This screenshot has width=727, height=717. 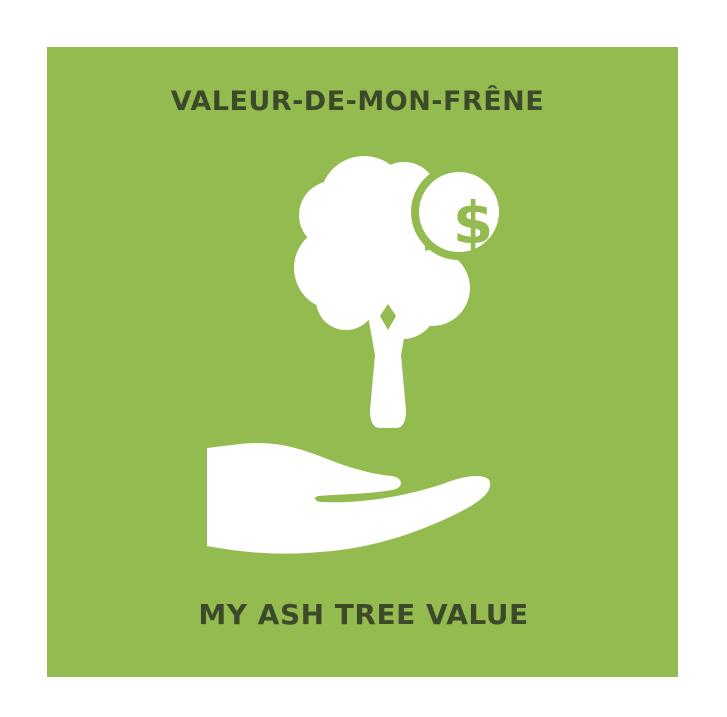 I want to click on trunk-fork, so click(x=388, y=317).